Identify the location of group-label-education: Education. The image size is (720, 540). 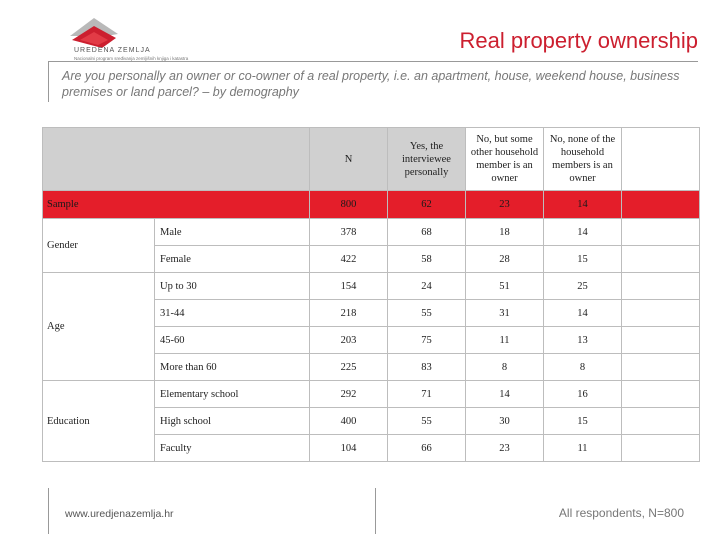
(98, 421).